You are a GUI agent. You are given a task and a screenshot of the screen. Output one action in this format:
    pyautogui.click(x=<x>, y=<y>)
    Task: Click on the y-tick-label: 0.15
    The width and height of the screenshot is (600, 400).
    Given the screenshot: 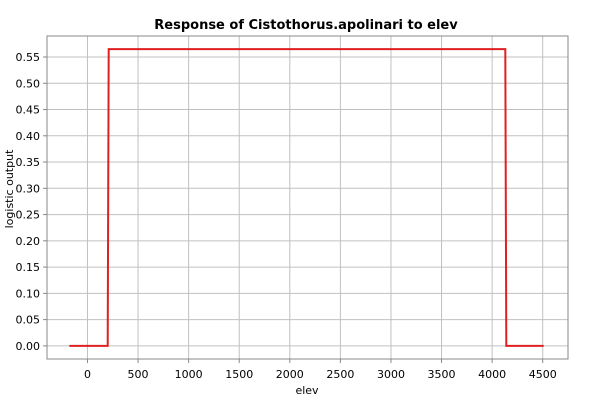 What is the action you would take?
    pyautogui.click(x=28, y=267)
    